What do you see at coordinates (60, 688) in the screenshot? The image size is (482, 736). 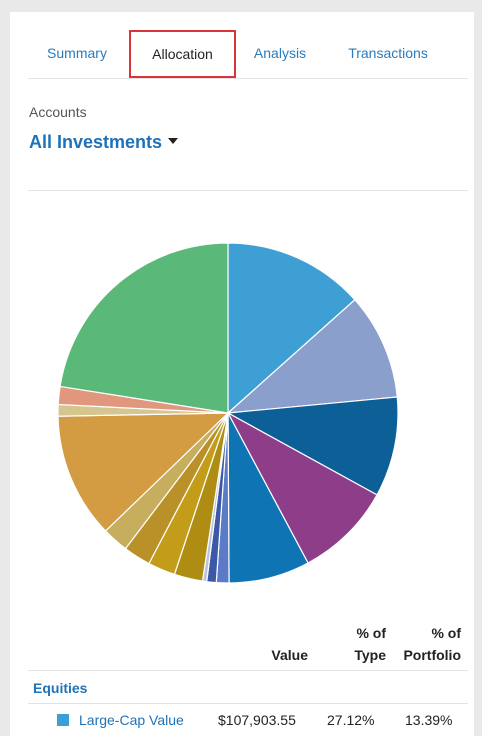 I see `section-equities: Equities` at bounding box center [60, 688].